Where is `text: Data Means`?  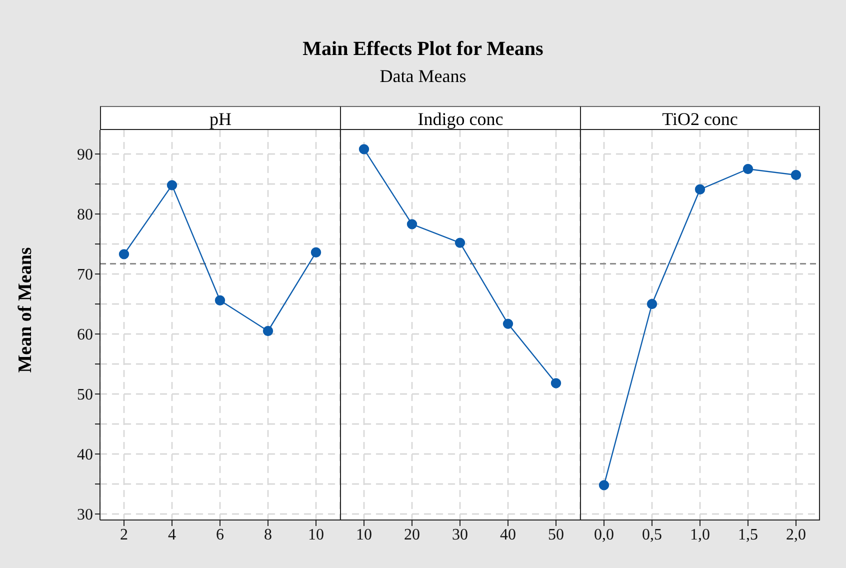
text: Data Means is located at coordinates (423, 76).